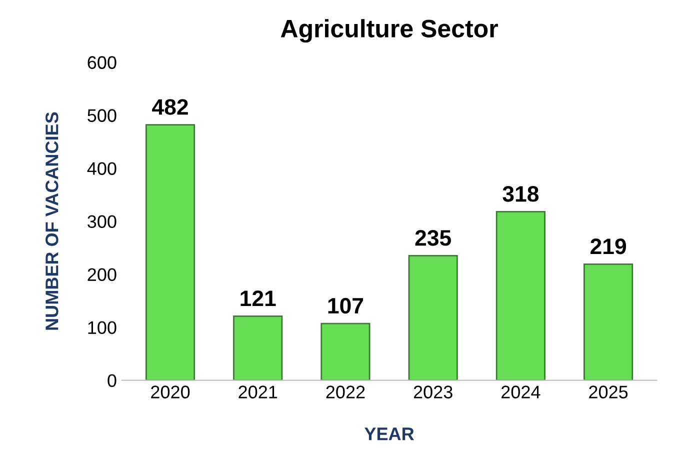  Describe the element at coordinates (102, 62) in the screenshot. I see `y-tick-label: 600` at that location.